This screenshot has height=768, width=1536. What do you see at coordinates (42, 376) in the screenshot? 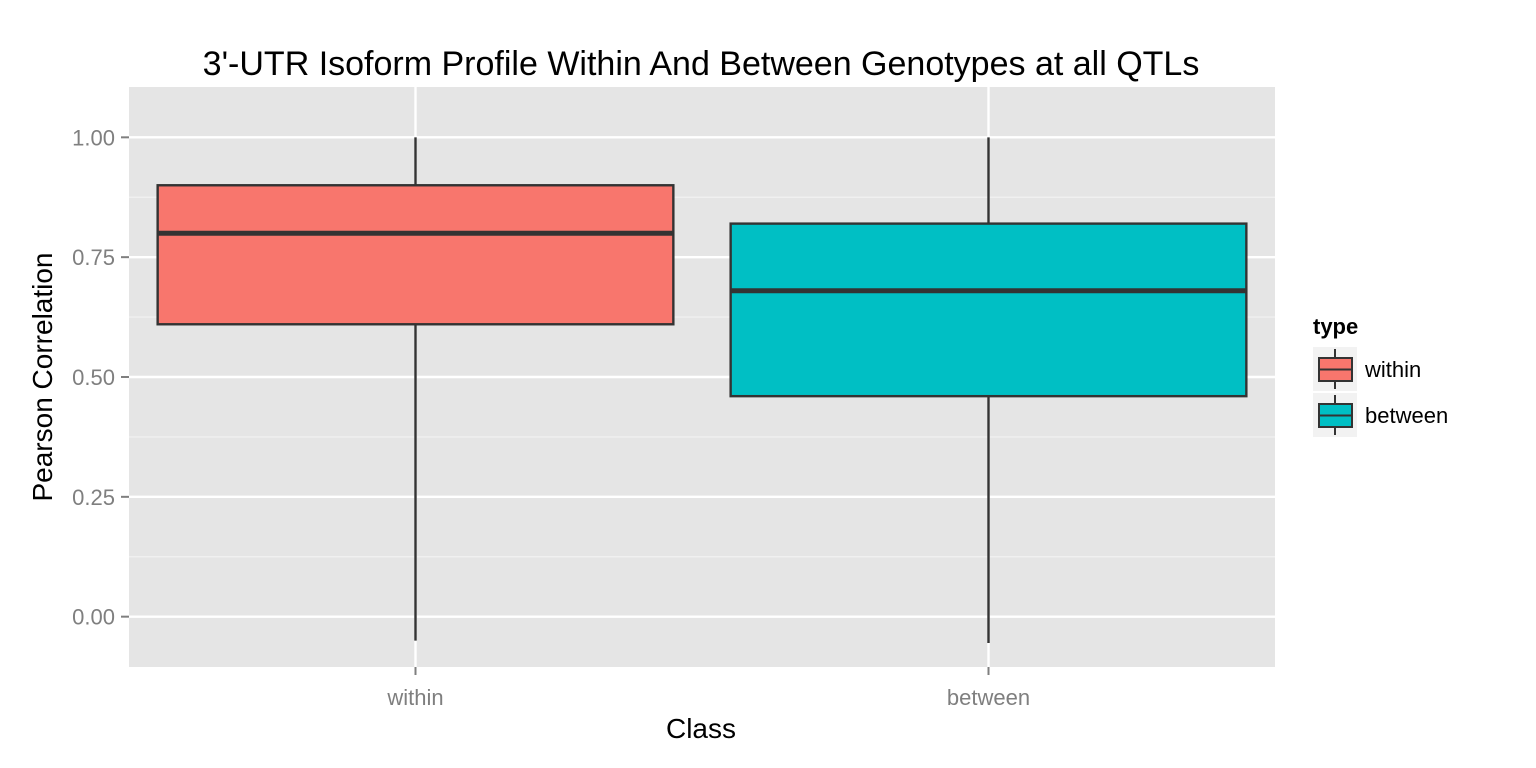
I see `y-axis-title: Pearson Correlation` at bounding box center [42, 376].